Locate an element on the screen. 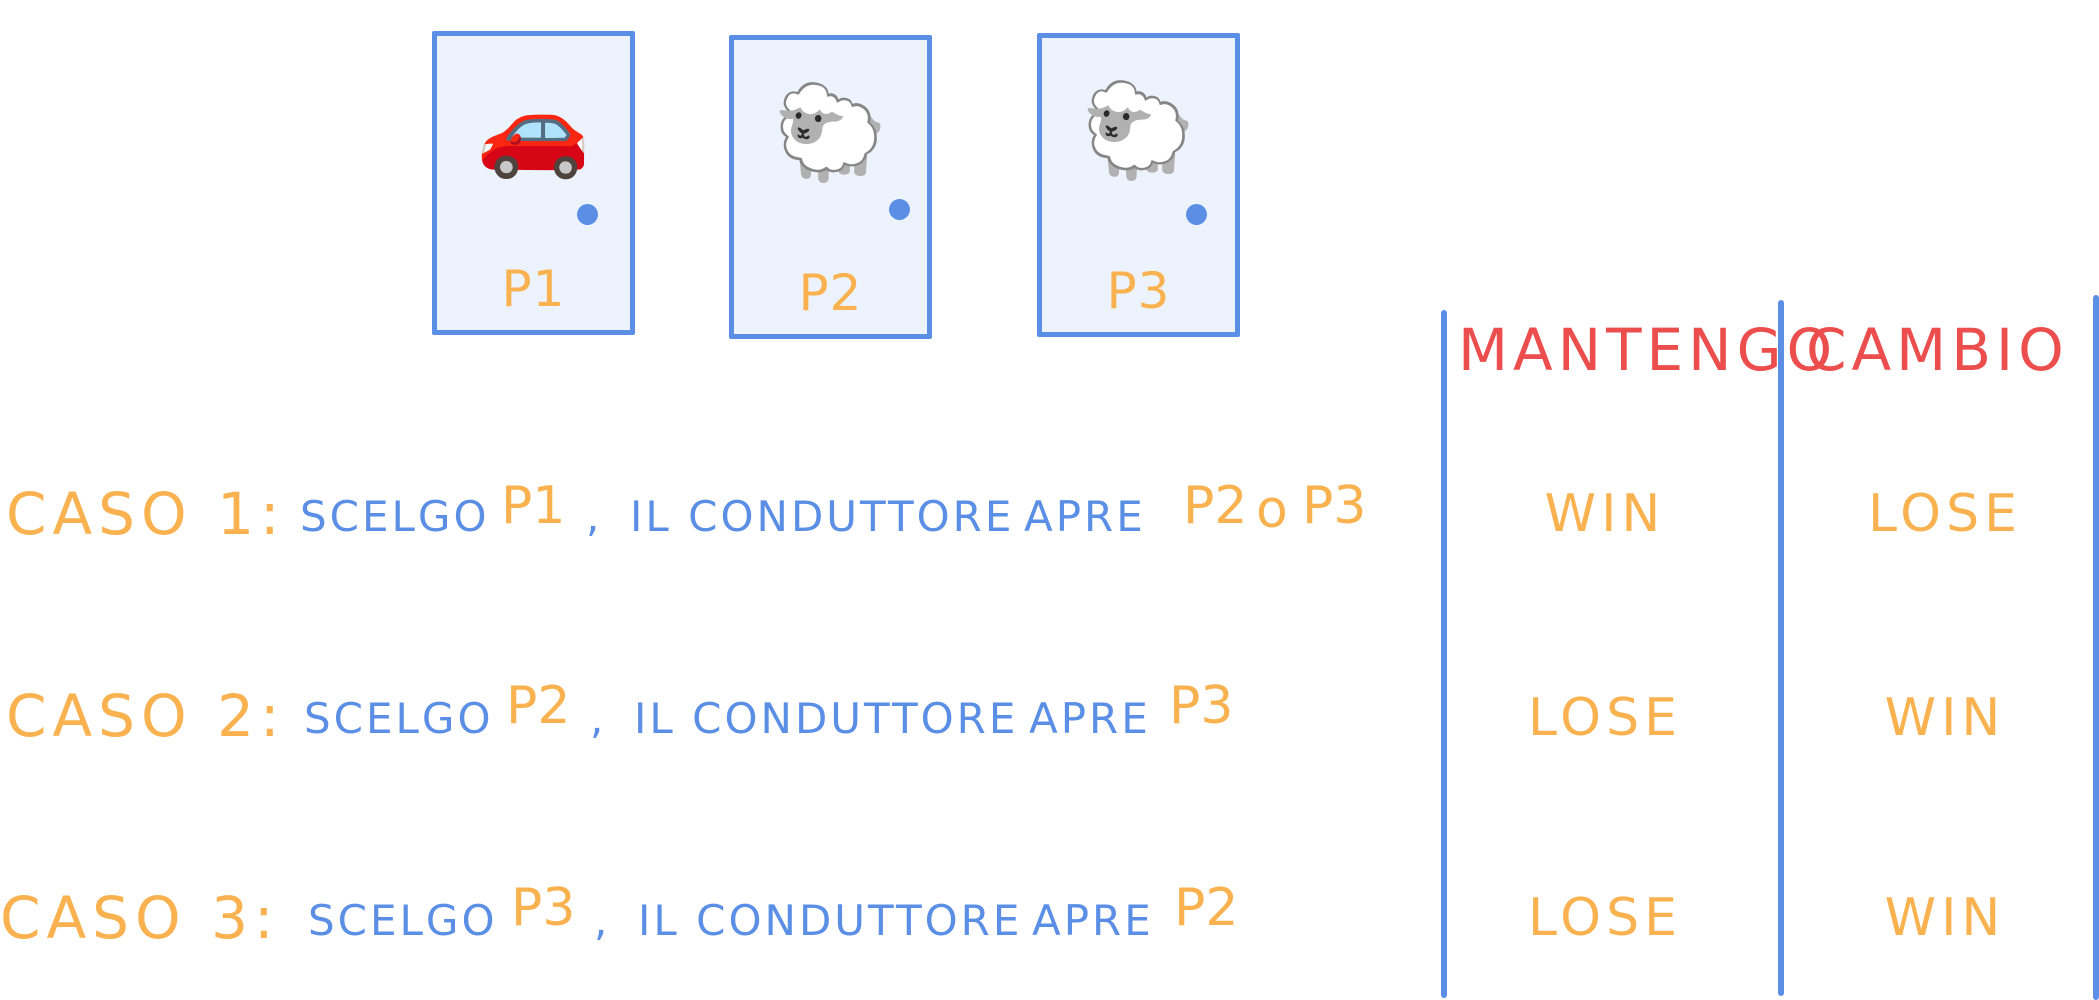 The width and height of the screenshot is (2099, 1000). door-label: P2 is located at coordinates (830, 293).